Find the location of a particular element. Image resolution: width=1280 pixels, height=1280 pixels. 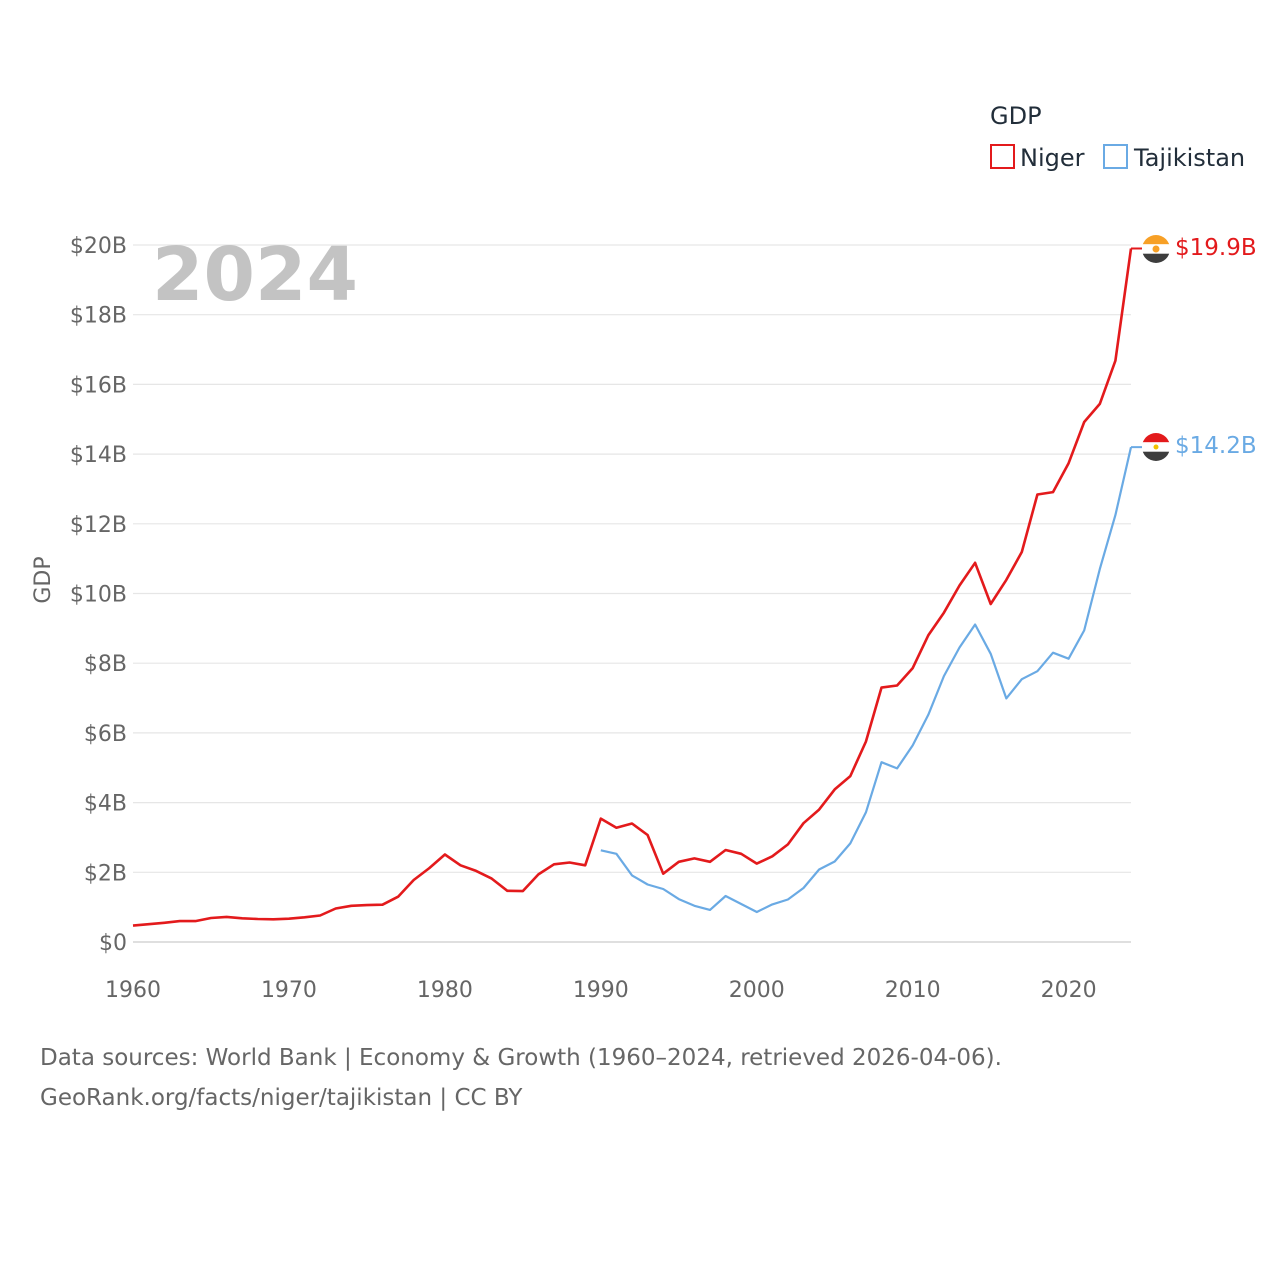

tajikistan-flag-icon is located at coordinates (1156, 447).